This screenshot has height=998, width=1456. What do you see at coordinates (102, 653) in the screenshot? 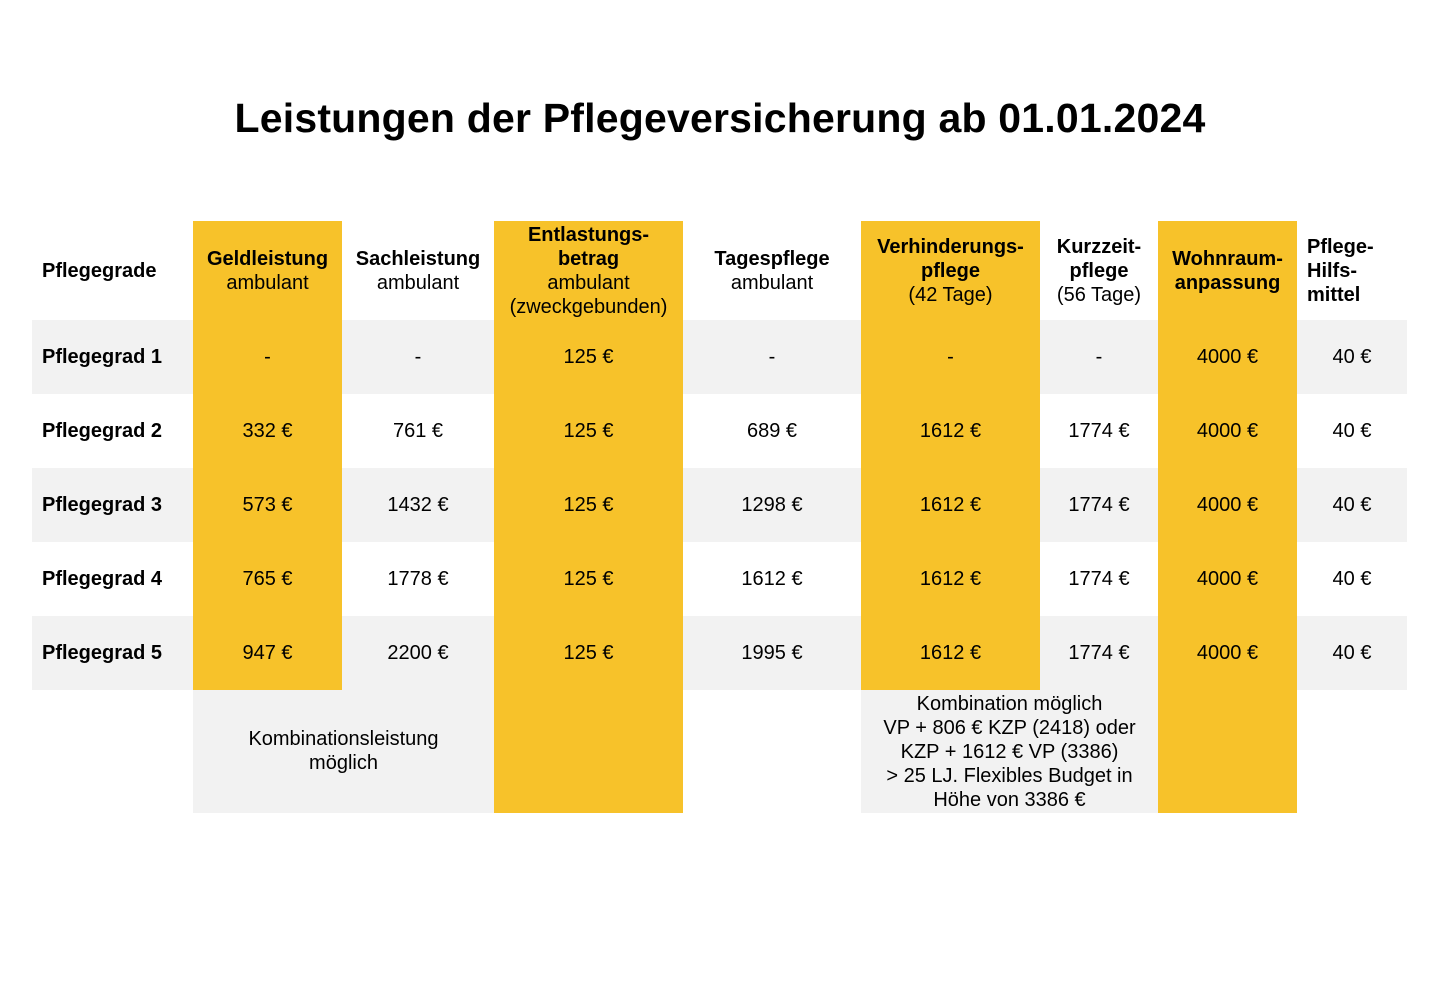
I see `row-label: Pflegegrad 5` at bounding box center [102, 653].